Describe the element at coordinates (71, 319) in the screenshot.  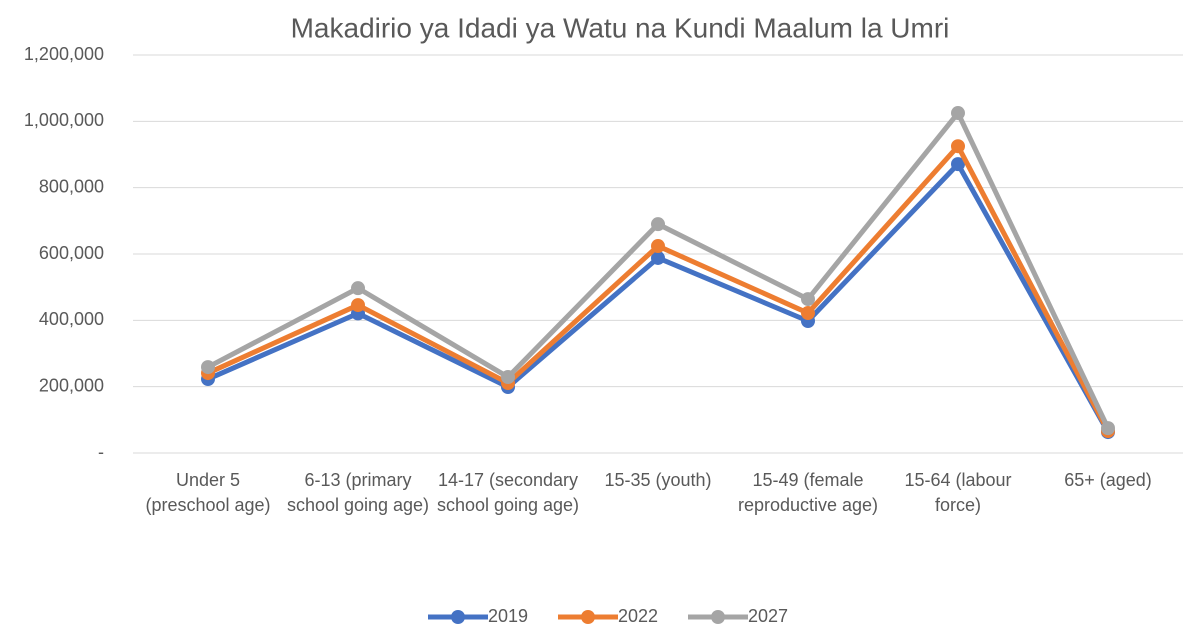
I see `y-tick-label: 400,000` at that location.